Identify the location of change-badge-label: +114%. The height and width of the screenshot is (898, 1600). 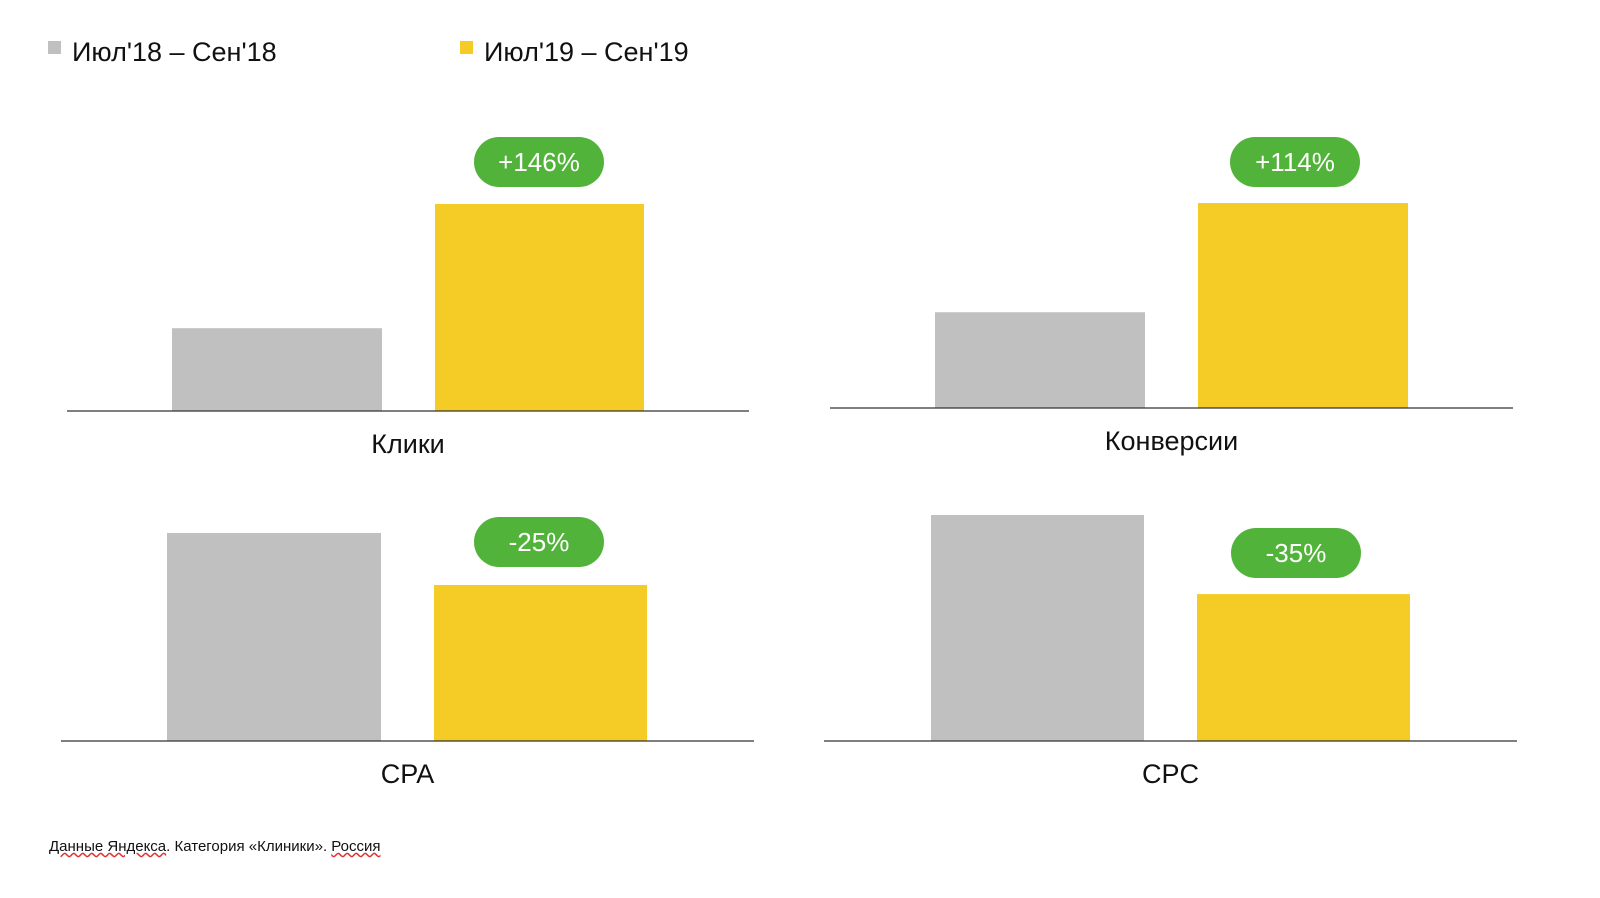
(1295, 162).